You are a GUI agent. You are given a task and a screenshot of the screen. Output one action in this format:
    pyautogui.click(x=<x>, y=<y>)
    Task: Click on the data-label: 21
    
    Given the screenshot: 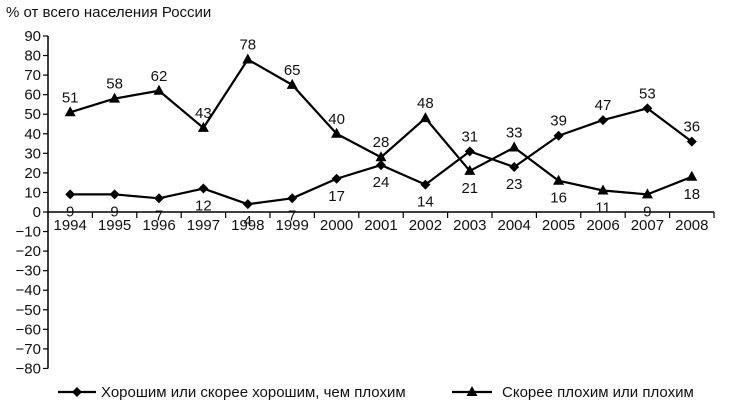 What is the action you would take?
    pyautogui.click(x=469, y=188)
    